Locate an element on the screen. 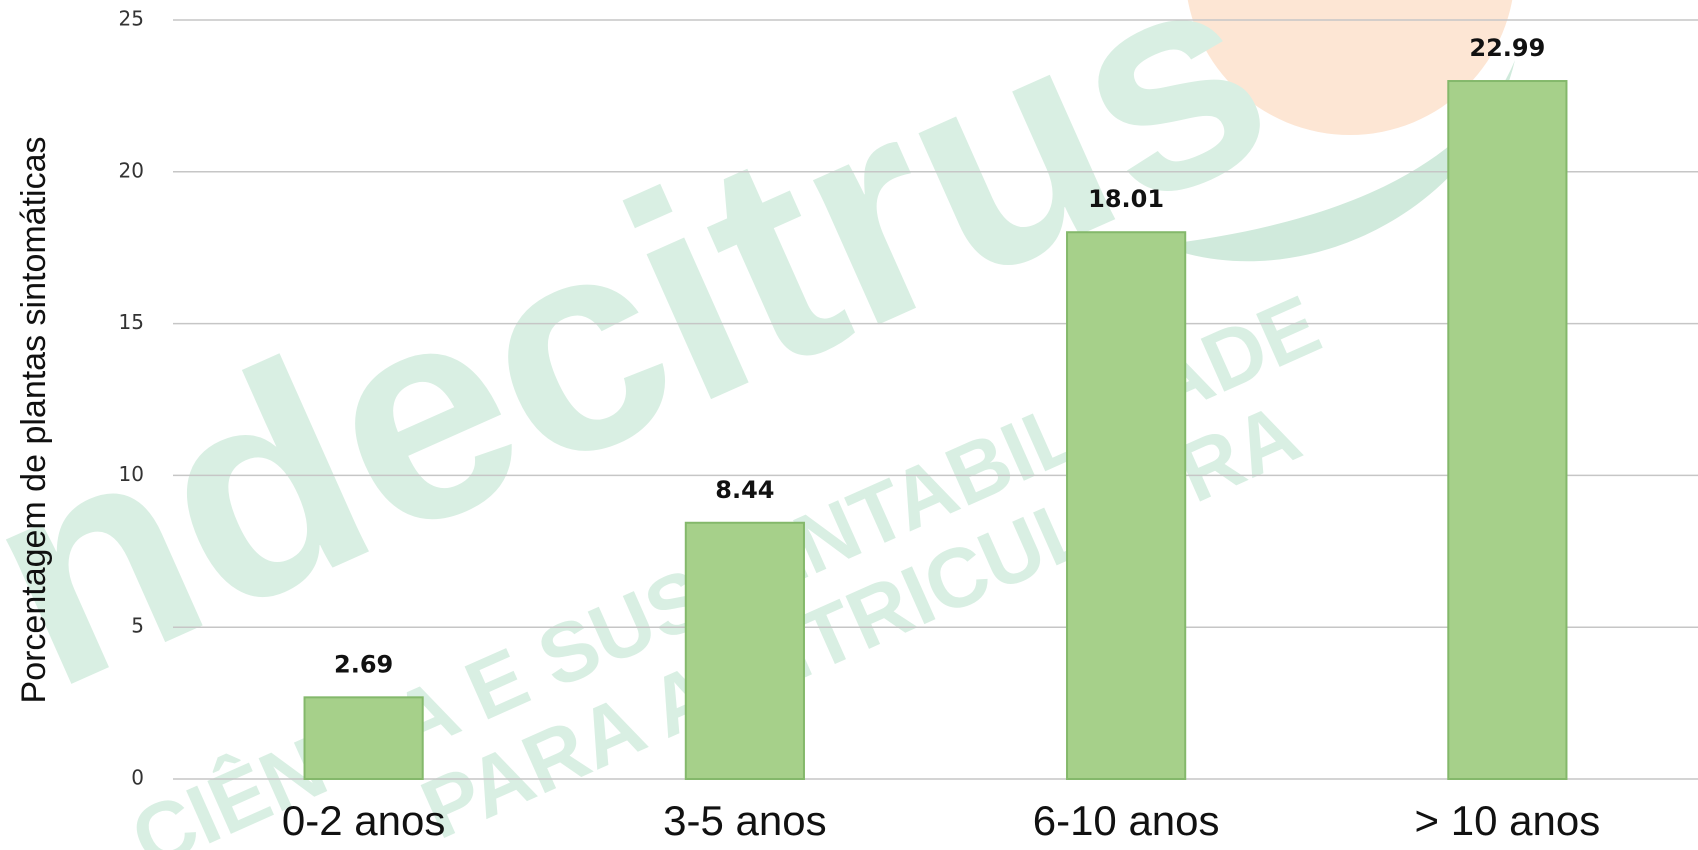  x-tick-label: 0-2 anos is located at coordinates (363, 820).